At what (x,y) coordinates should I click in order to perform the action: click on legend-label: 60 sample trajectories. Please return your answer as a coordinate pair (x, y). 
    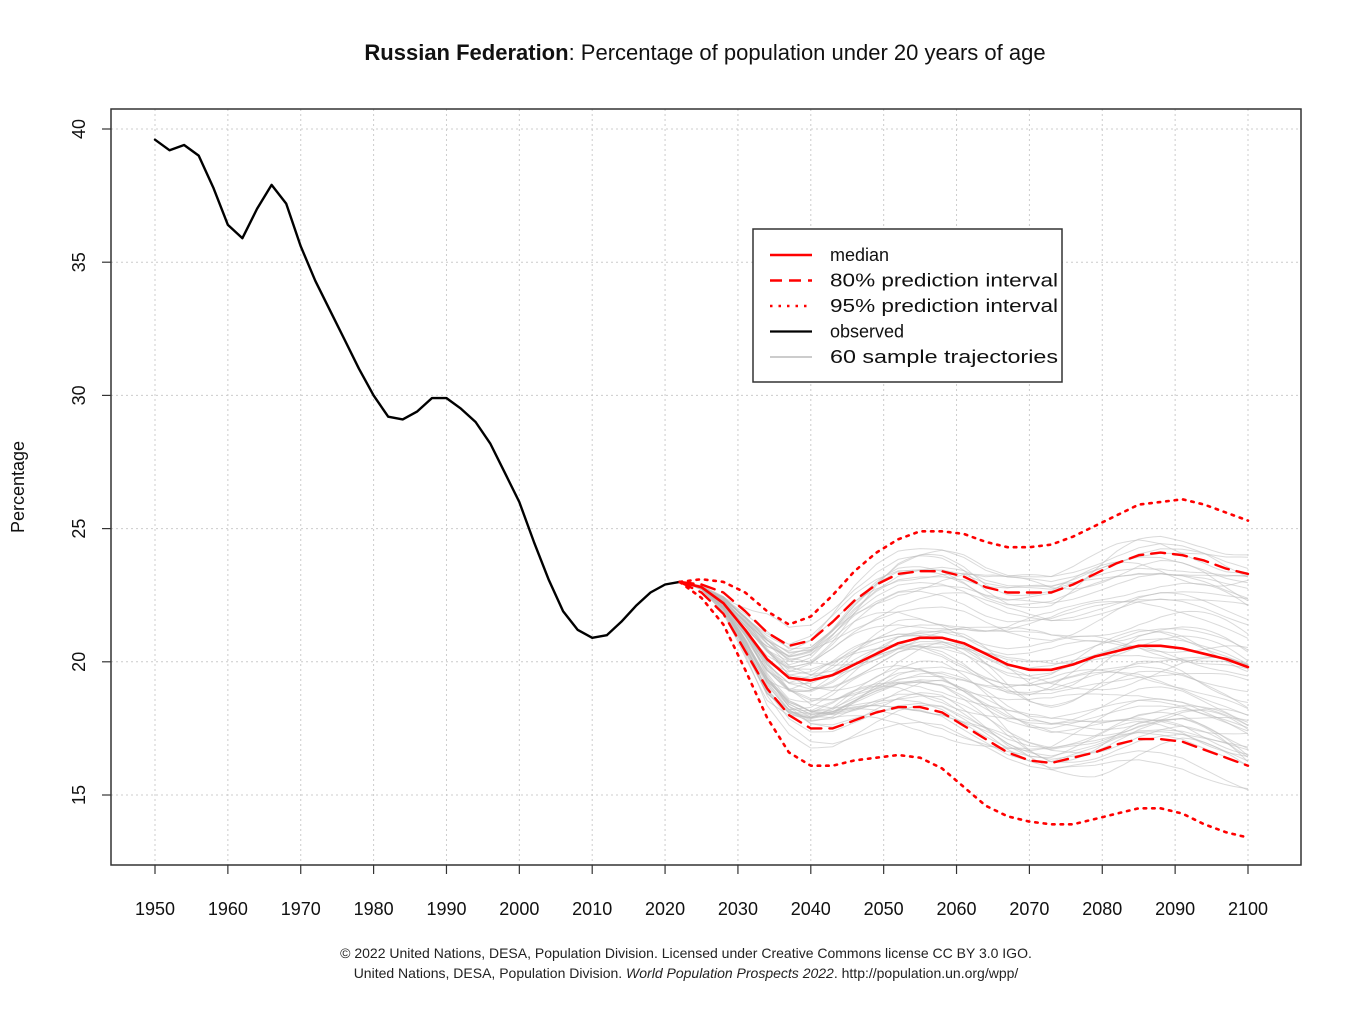
    Looking at the image, I should click on (944, 357).